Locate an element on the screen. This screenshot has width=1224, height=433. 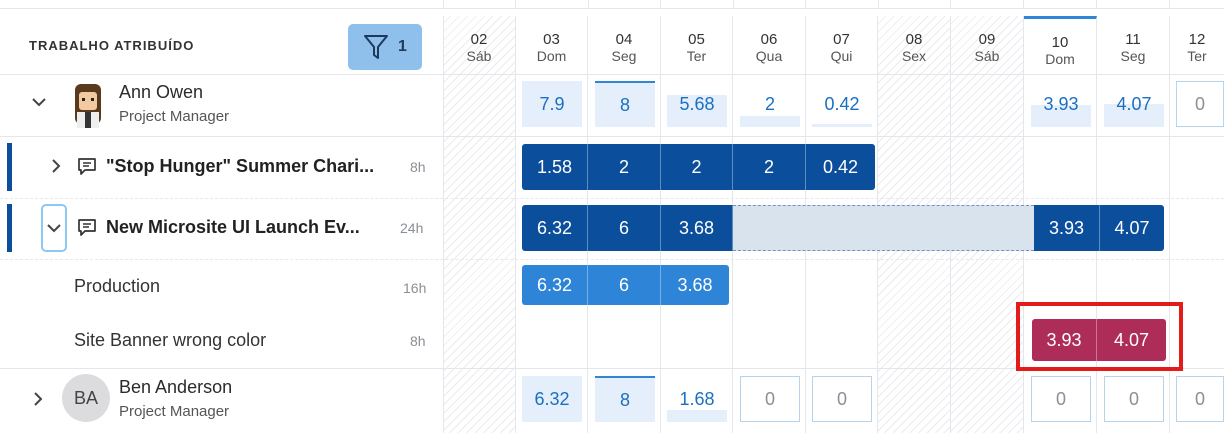
day-name: Sex is located at coordinates (914, 56).